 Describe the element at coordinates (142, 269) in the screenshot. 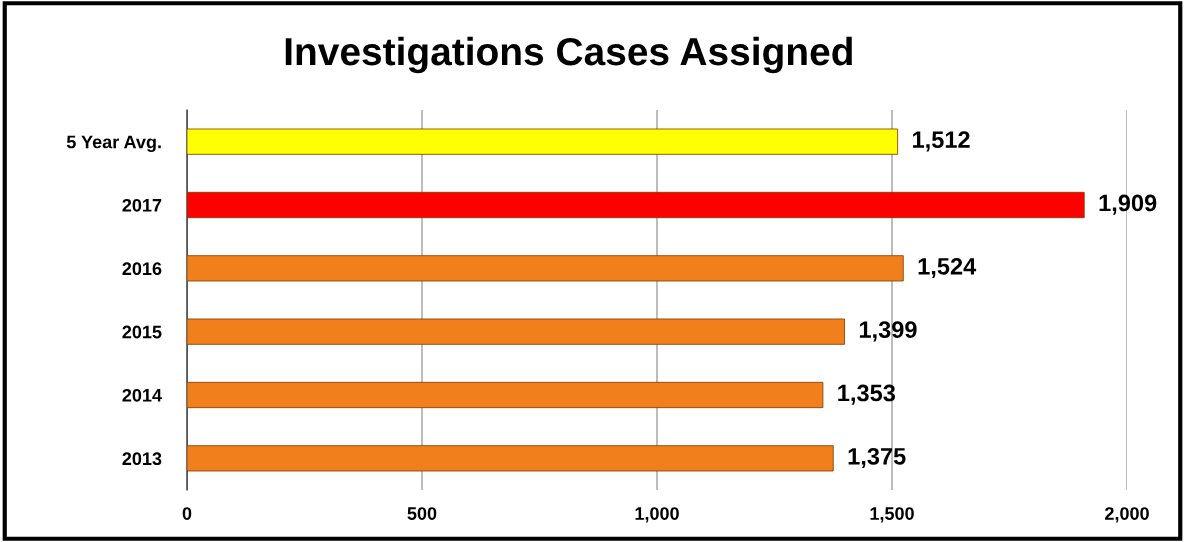

I see `y-tick-label: 2016` at that location.